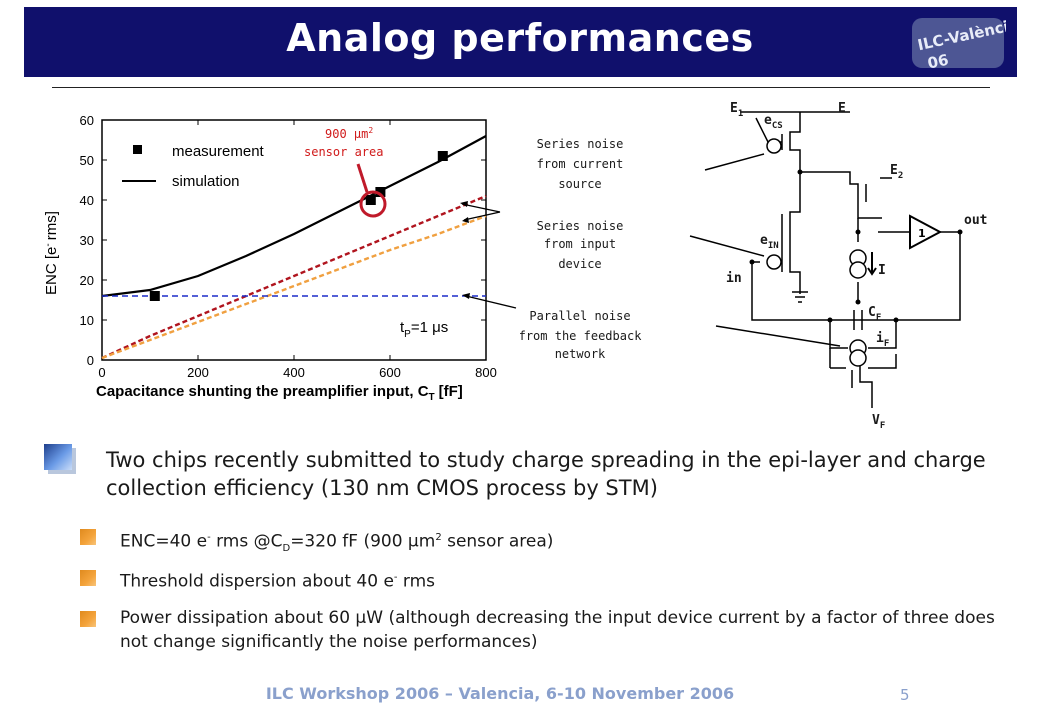 The width and height of the screenshot is (1040, 720). I want to click on simulation-line, so click(294, 216).